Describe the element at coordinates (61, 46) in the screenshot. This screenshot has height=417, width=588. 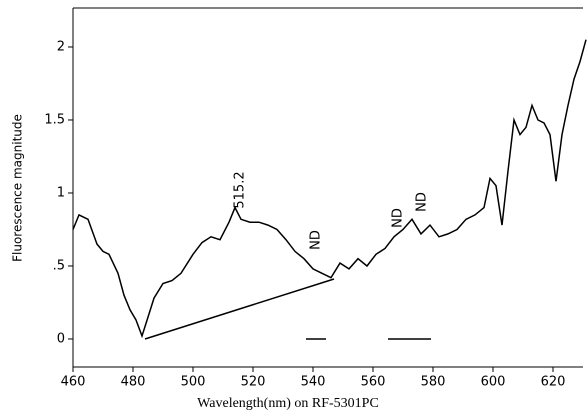
I see `y-tick-label: 2` at that location.